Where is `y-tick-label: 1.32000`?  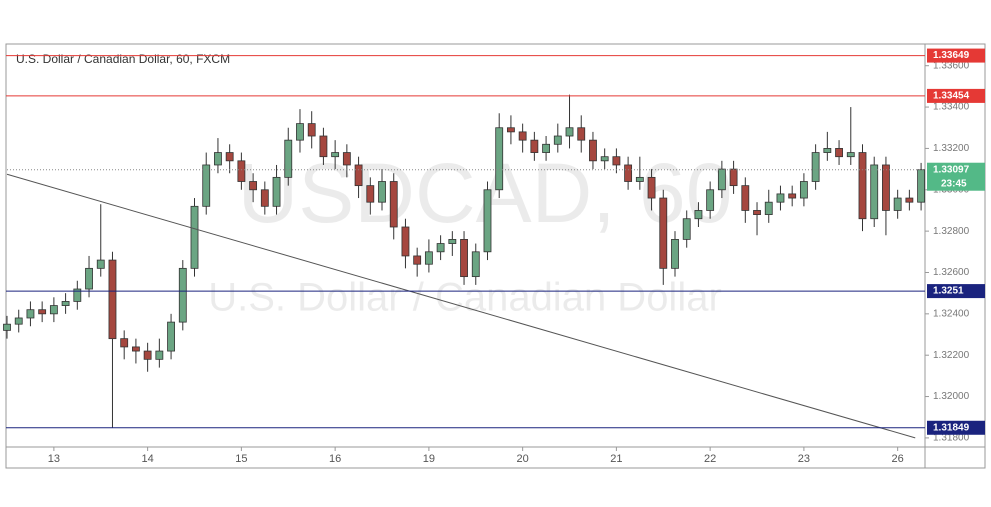 y-tick-label: 1.32000 is located at coordinates (951, 396).